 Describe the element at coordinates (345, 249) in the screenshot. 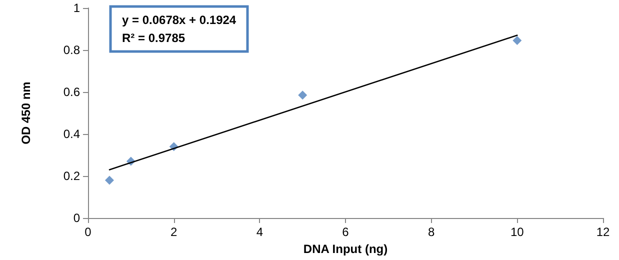

I see `x-axis-title: DNA Input (ng)` at that location.